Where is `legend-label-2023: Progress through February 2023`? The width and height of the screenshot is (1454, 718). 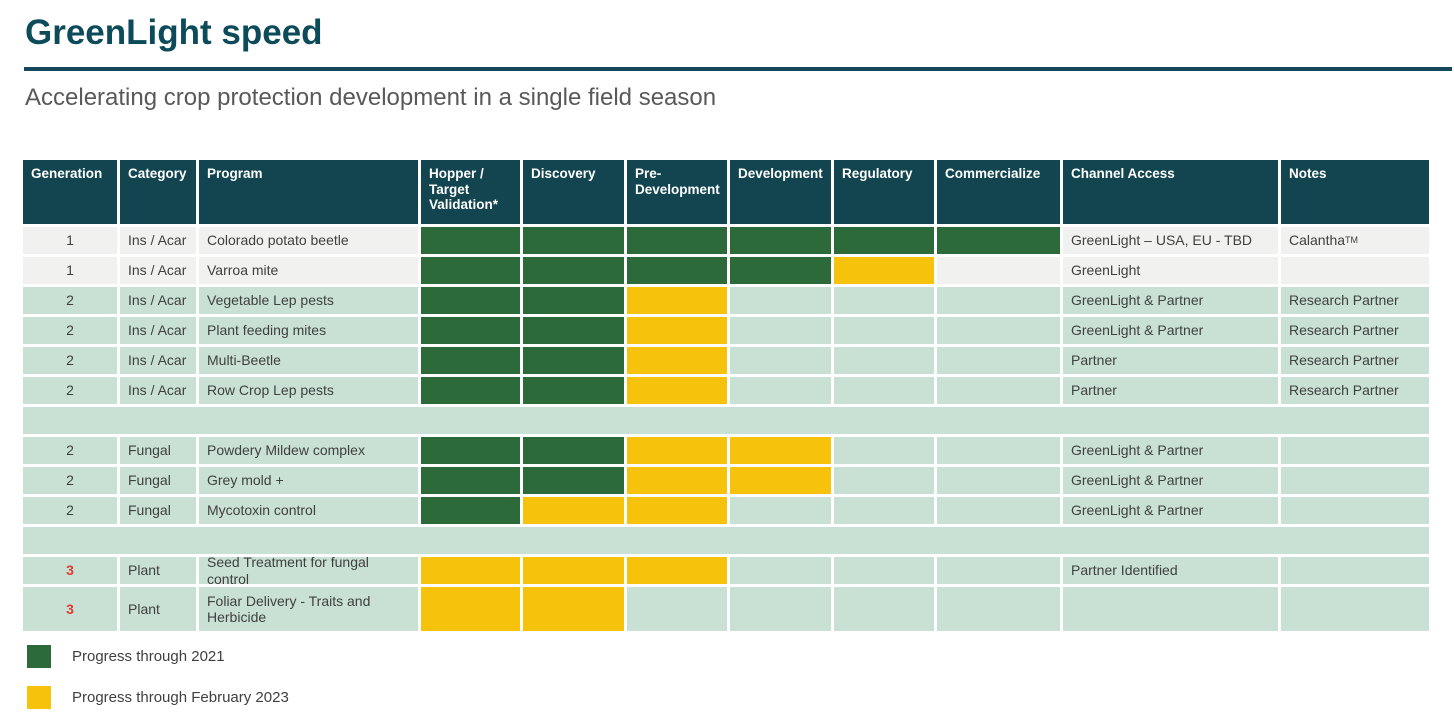 legend-label-2023: Progress through February 2023 is located at coordinates (180, 697).